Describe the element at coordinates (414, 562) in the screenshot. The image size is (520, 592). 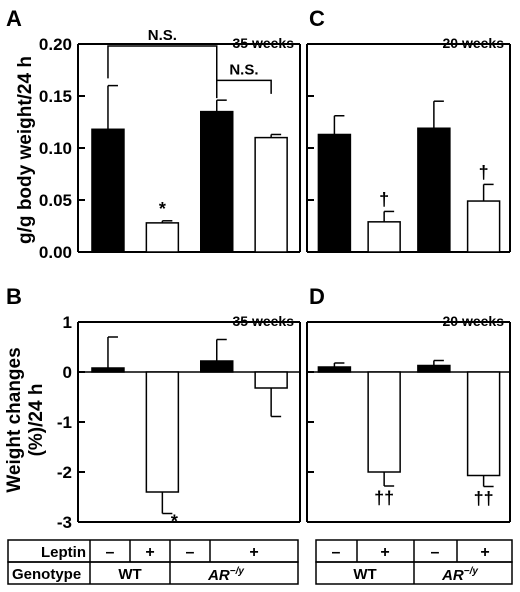
I see `condition-table-right: – + – + WT AR−/y` at that location.